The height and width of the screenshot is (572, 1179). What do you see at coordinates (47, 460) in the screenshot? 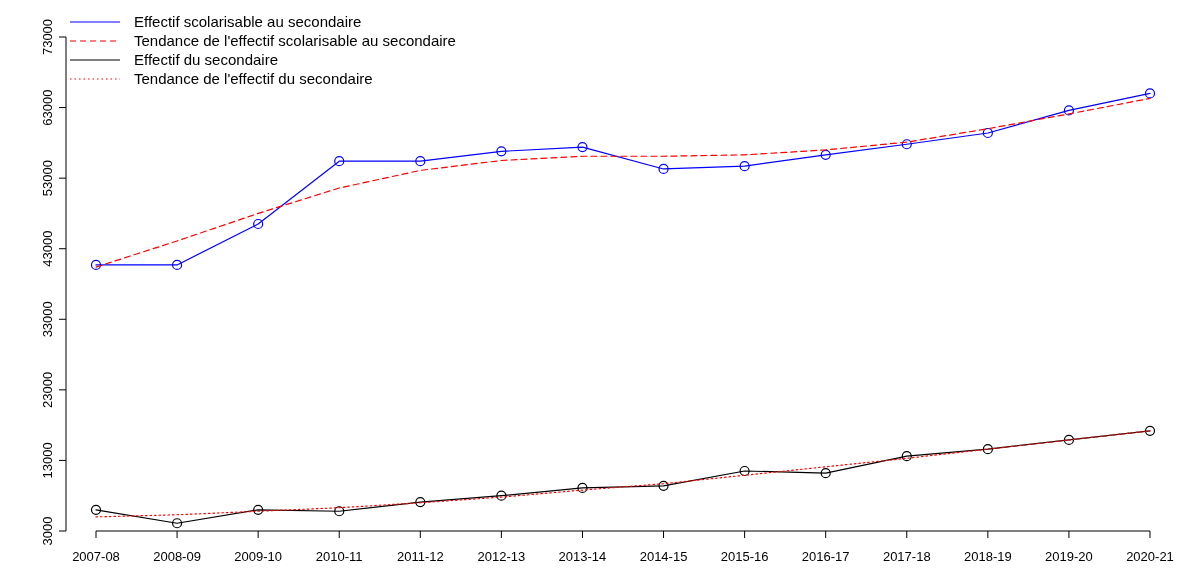
I see `y-tick-label: 13000` at bounding box center [47, 460].